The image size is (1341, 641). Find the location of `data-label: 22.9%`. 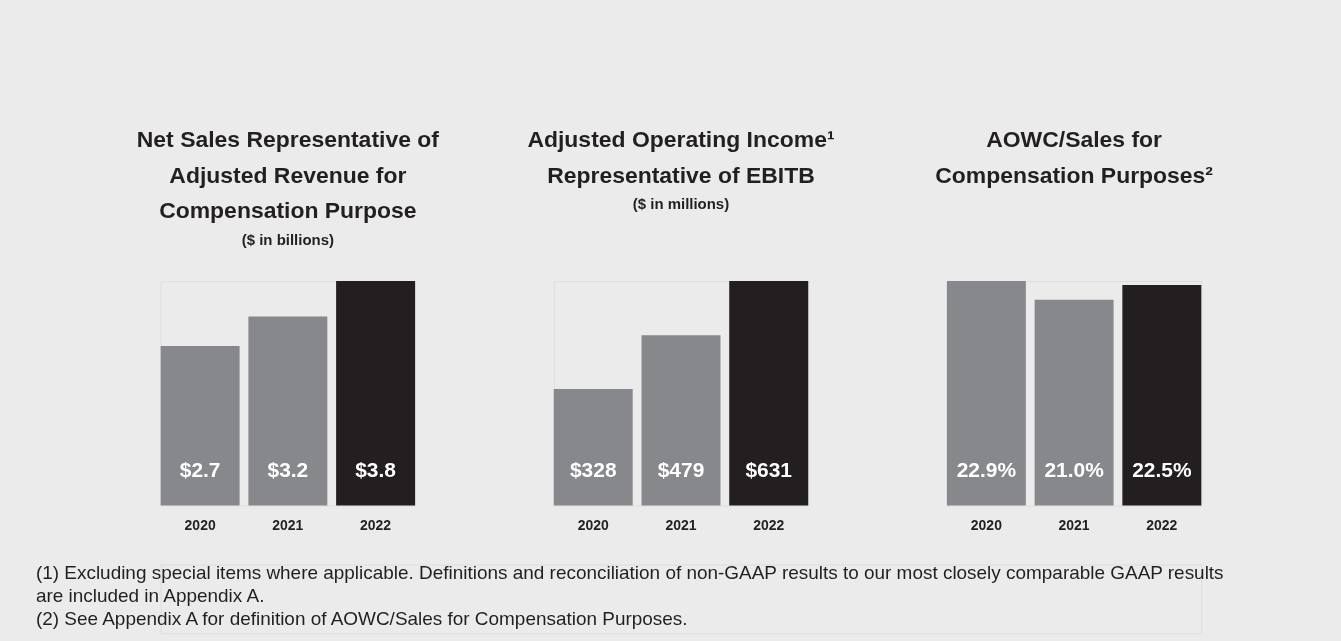

data-label: 22.9% is located at coordinates (986, 469).